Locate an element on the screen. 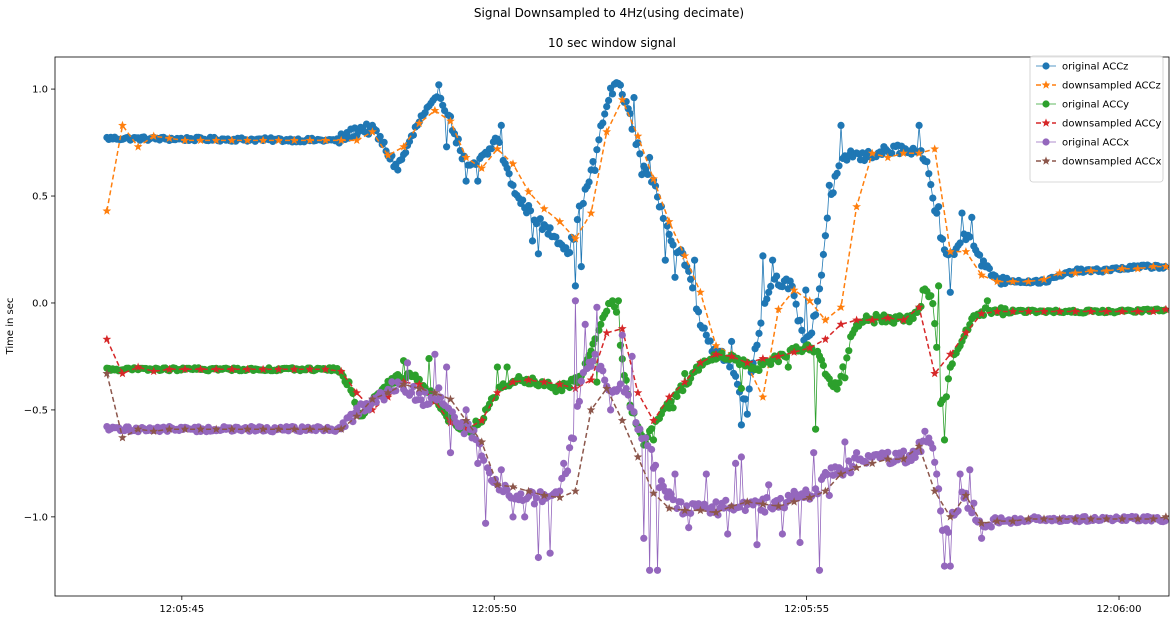 The width and height of the screenshot is (1175, 620). chart-title: 10 sec window signal is located at coordinates (612, 43).